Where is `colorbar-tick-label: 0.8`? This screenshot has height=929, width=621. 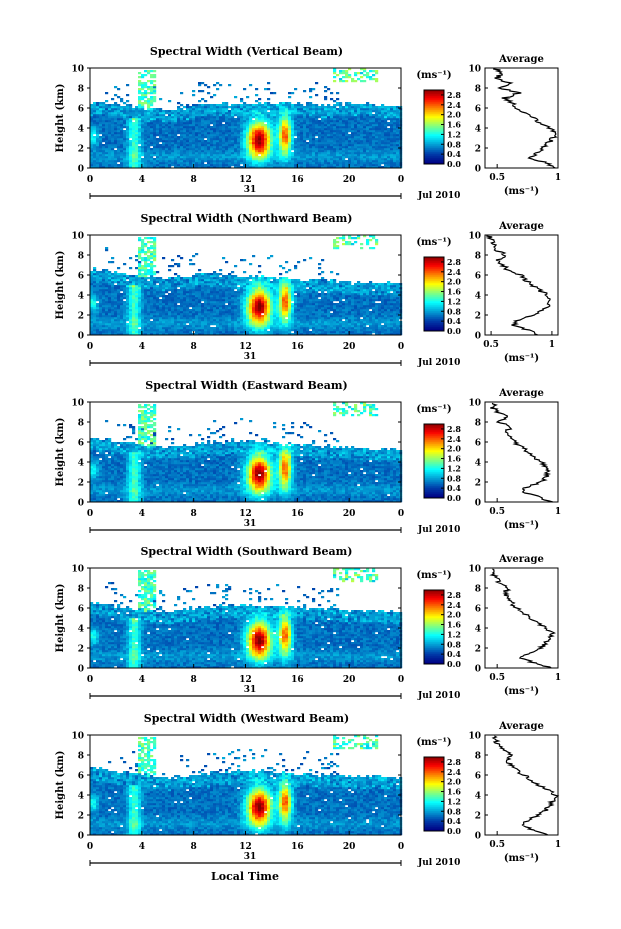 colorbar-tick-label: 0.8 is located at coordinates (454, 144).